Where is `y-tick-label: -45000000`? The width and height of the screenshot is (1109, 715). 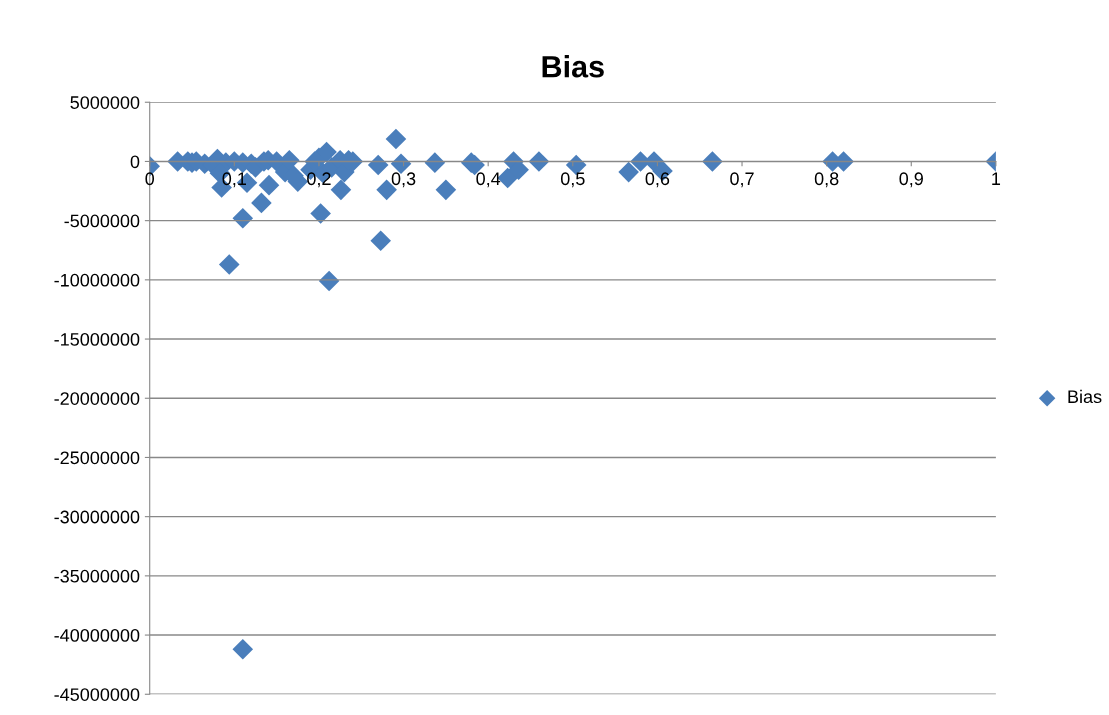
y-tick-label: -45000000 is located at coordinates (97, 694).